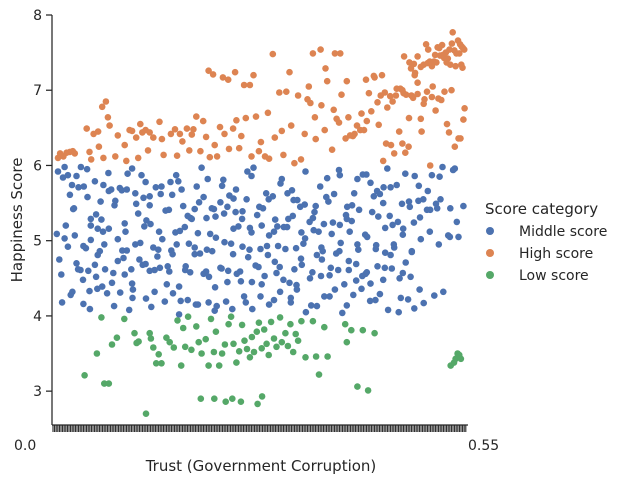 This screenshot has width=619, height=484. I want to click on legend-items: Middle score High score Low score, so click(546, 254).